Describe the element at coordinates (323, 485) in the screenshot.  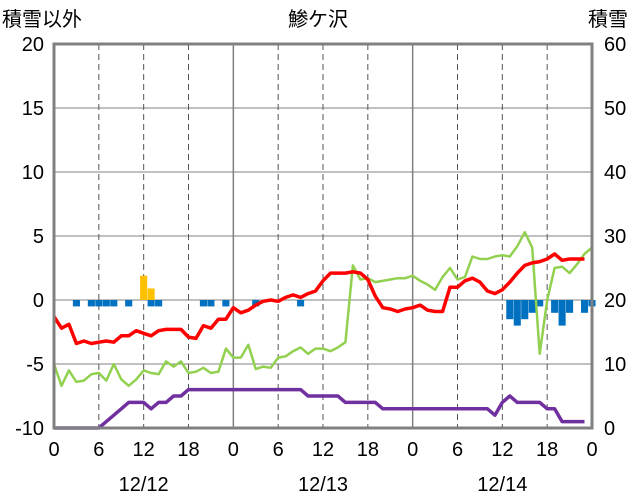
I see `date-label: 12/13` at that location.